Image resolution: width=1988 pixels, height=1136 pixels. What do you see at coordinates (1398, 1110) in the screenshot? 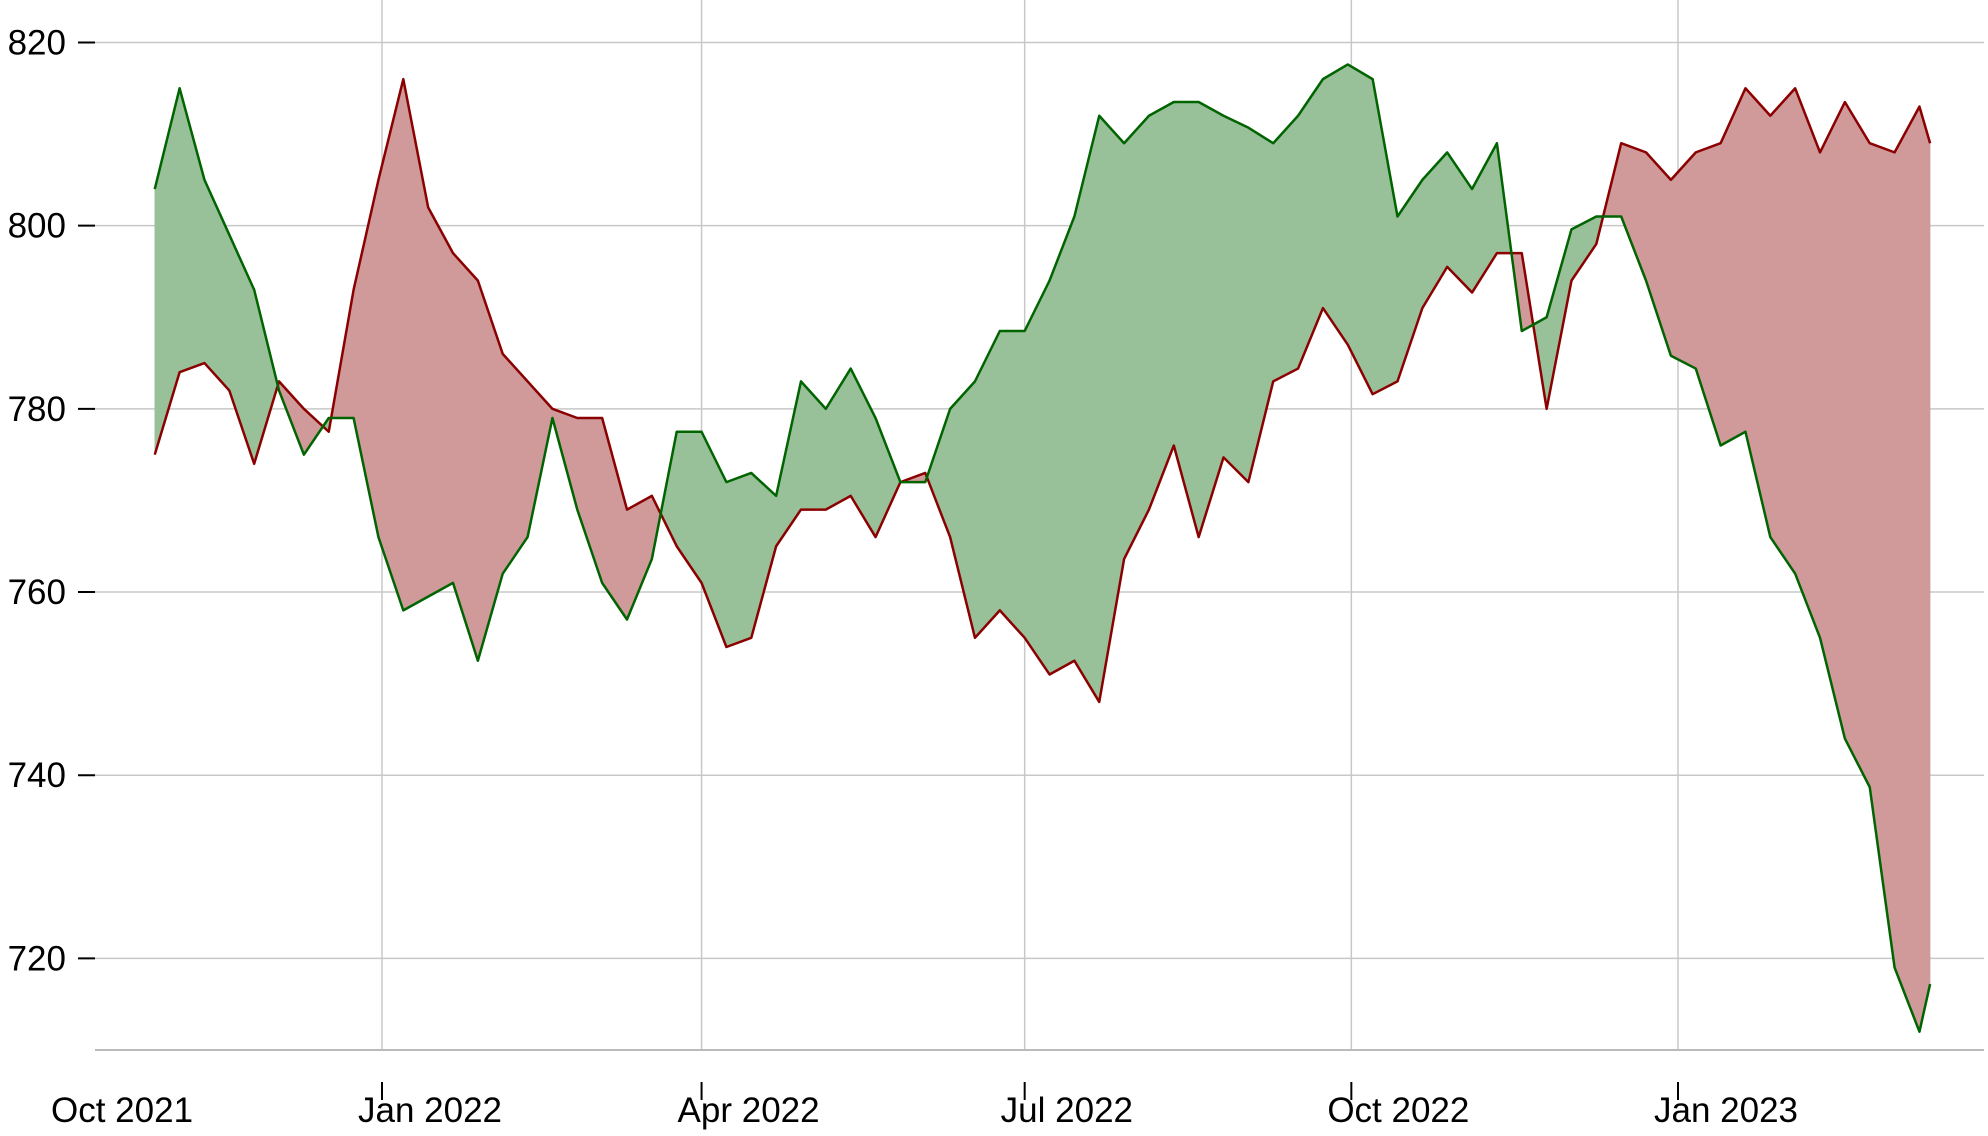
I see `x-tick-label: Oct 2022` at bounding box center [1398, 1110].